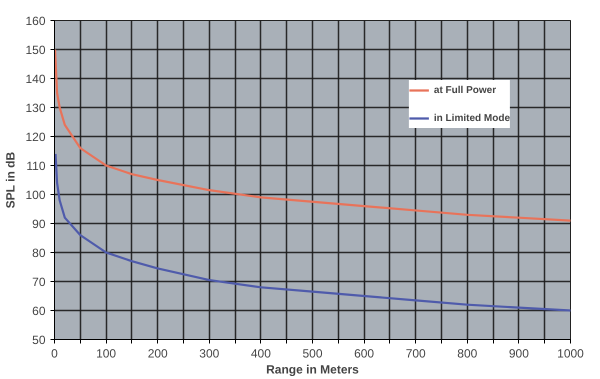 The width and height of the screenshot is (600, 379). I want to click on y-axis-title: SPL in dB, so click(10, 180).